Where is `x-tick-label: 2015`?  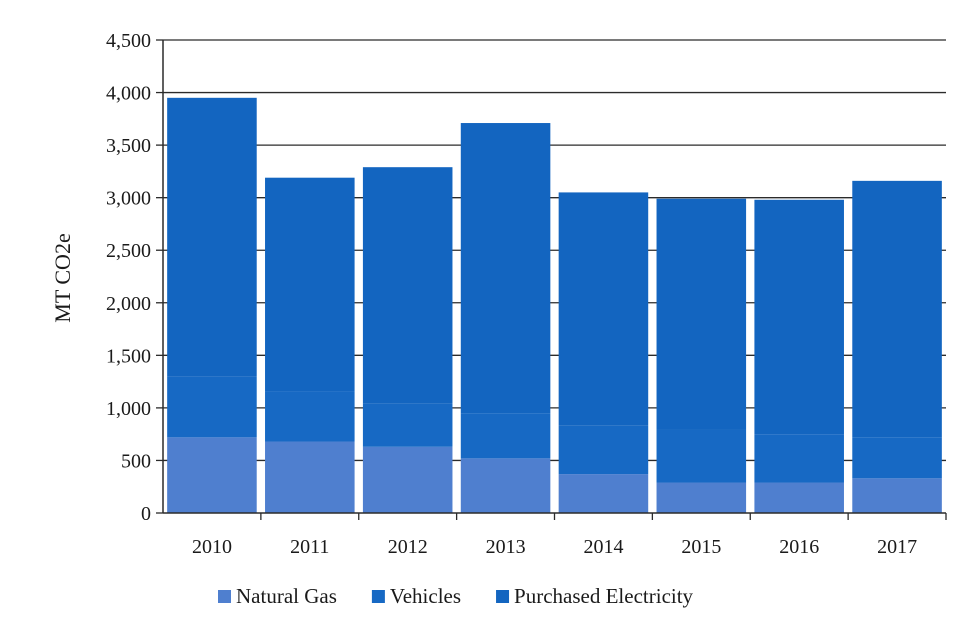
x-tick-label: 2015 is located at coordinates (701, 547).